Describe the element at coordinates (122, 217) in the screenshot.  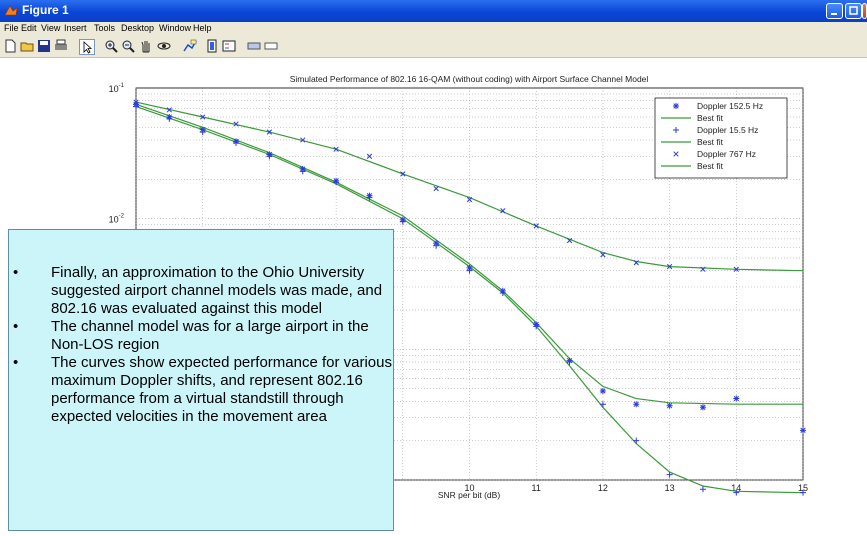
I see `y-tick-exponent: -2` at that location.